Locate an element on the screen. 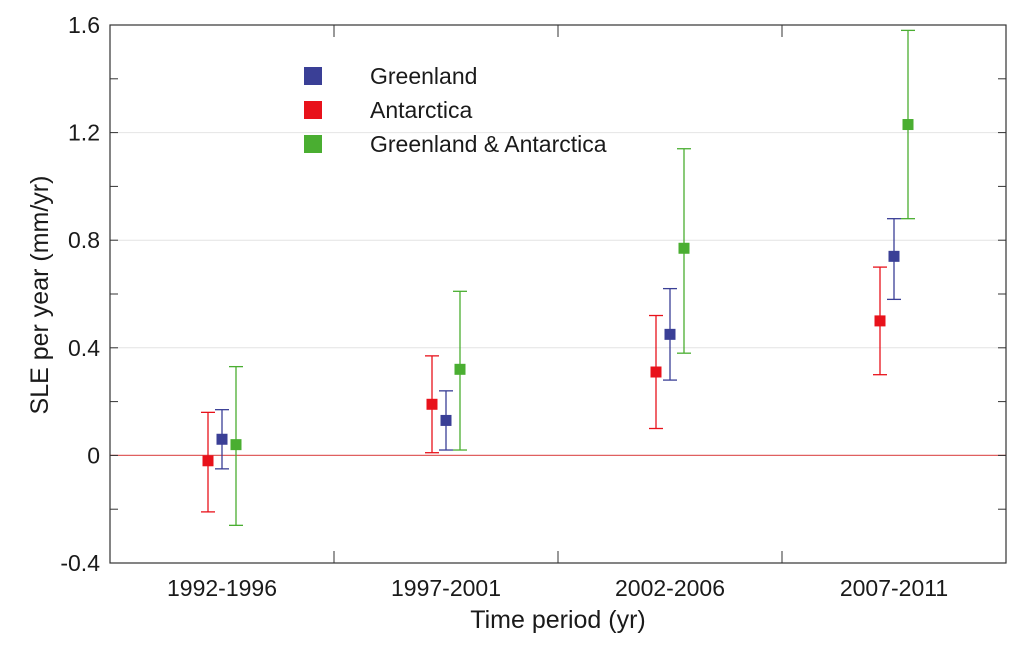  legend-label: Greenland is located at coordinates (423, 76).